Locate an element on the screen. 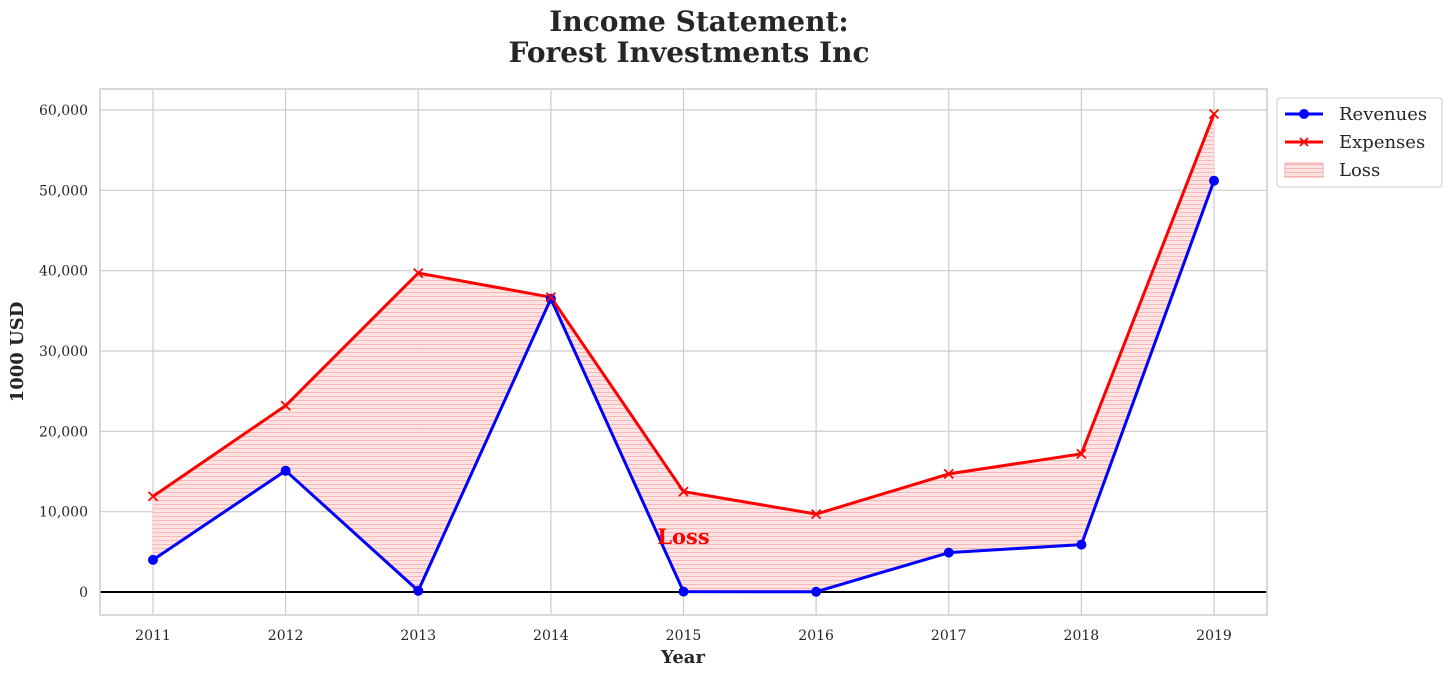 The width and height of the screenshot is (1452, 676). x-axis-ticks: 2011 2012 2013 2014 2015 2016 2017 2018 2019 is located at coordinates (683, 636).